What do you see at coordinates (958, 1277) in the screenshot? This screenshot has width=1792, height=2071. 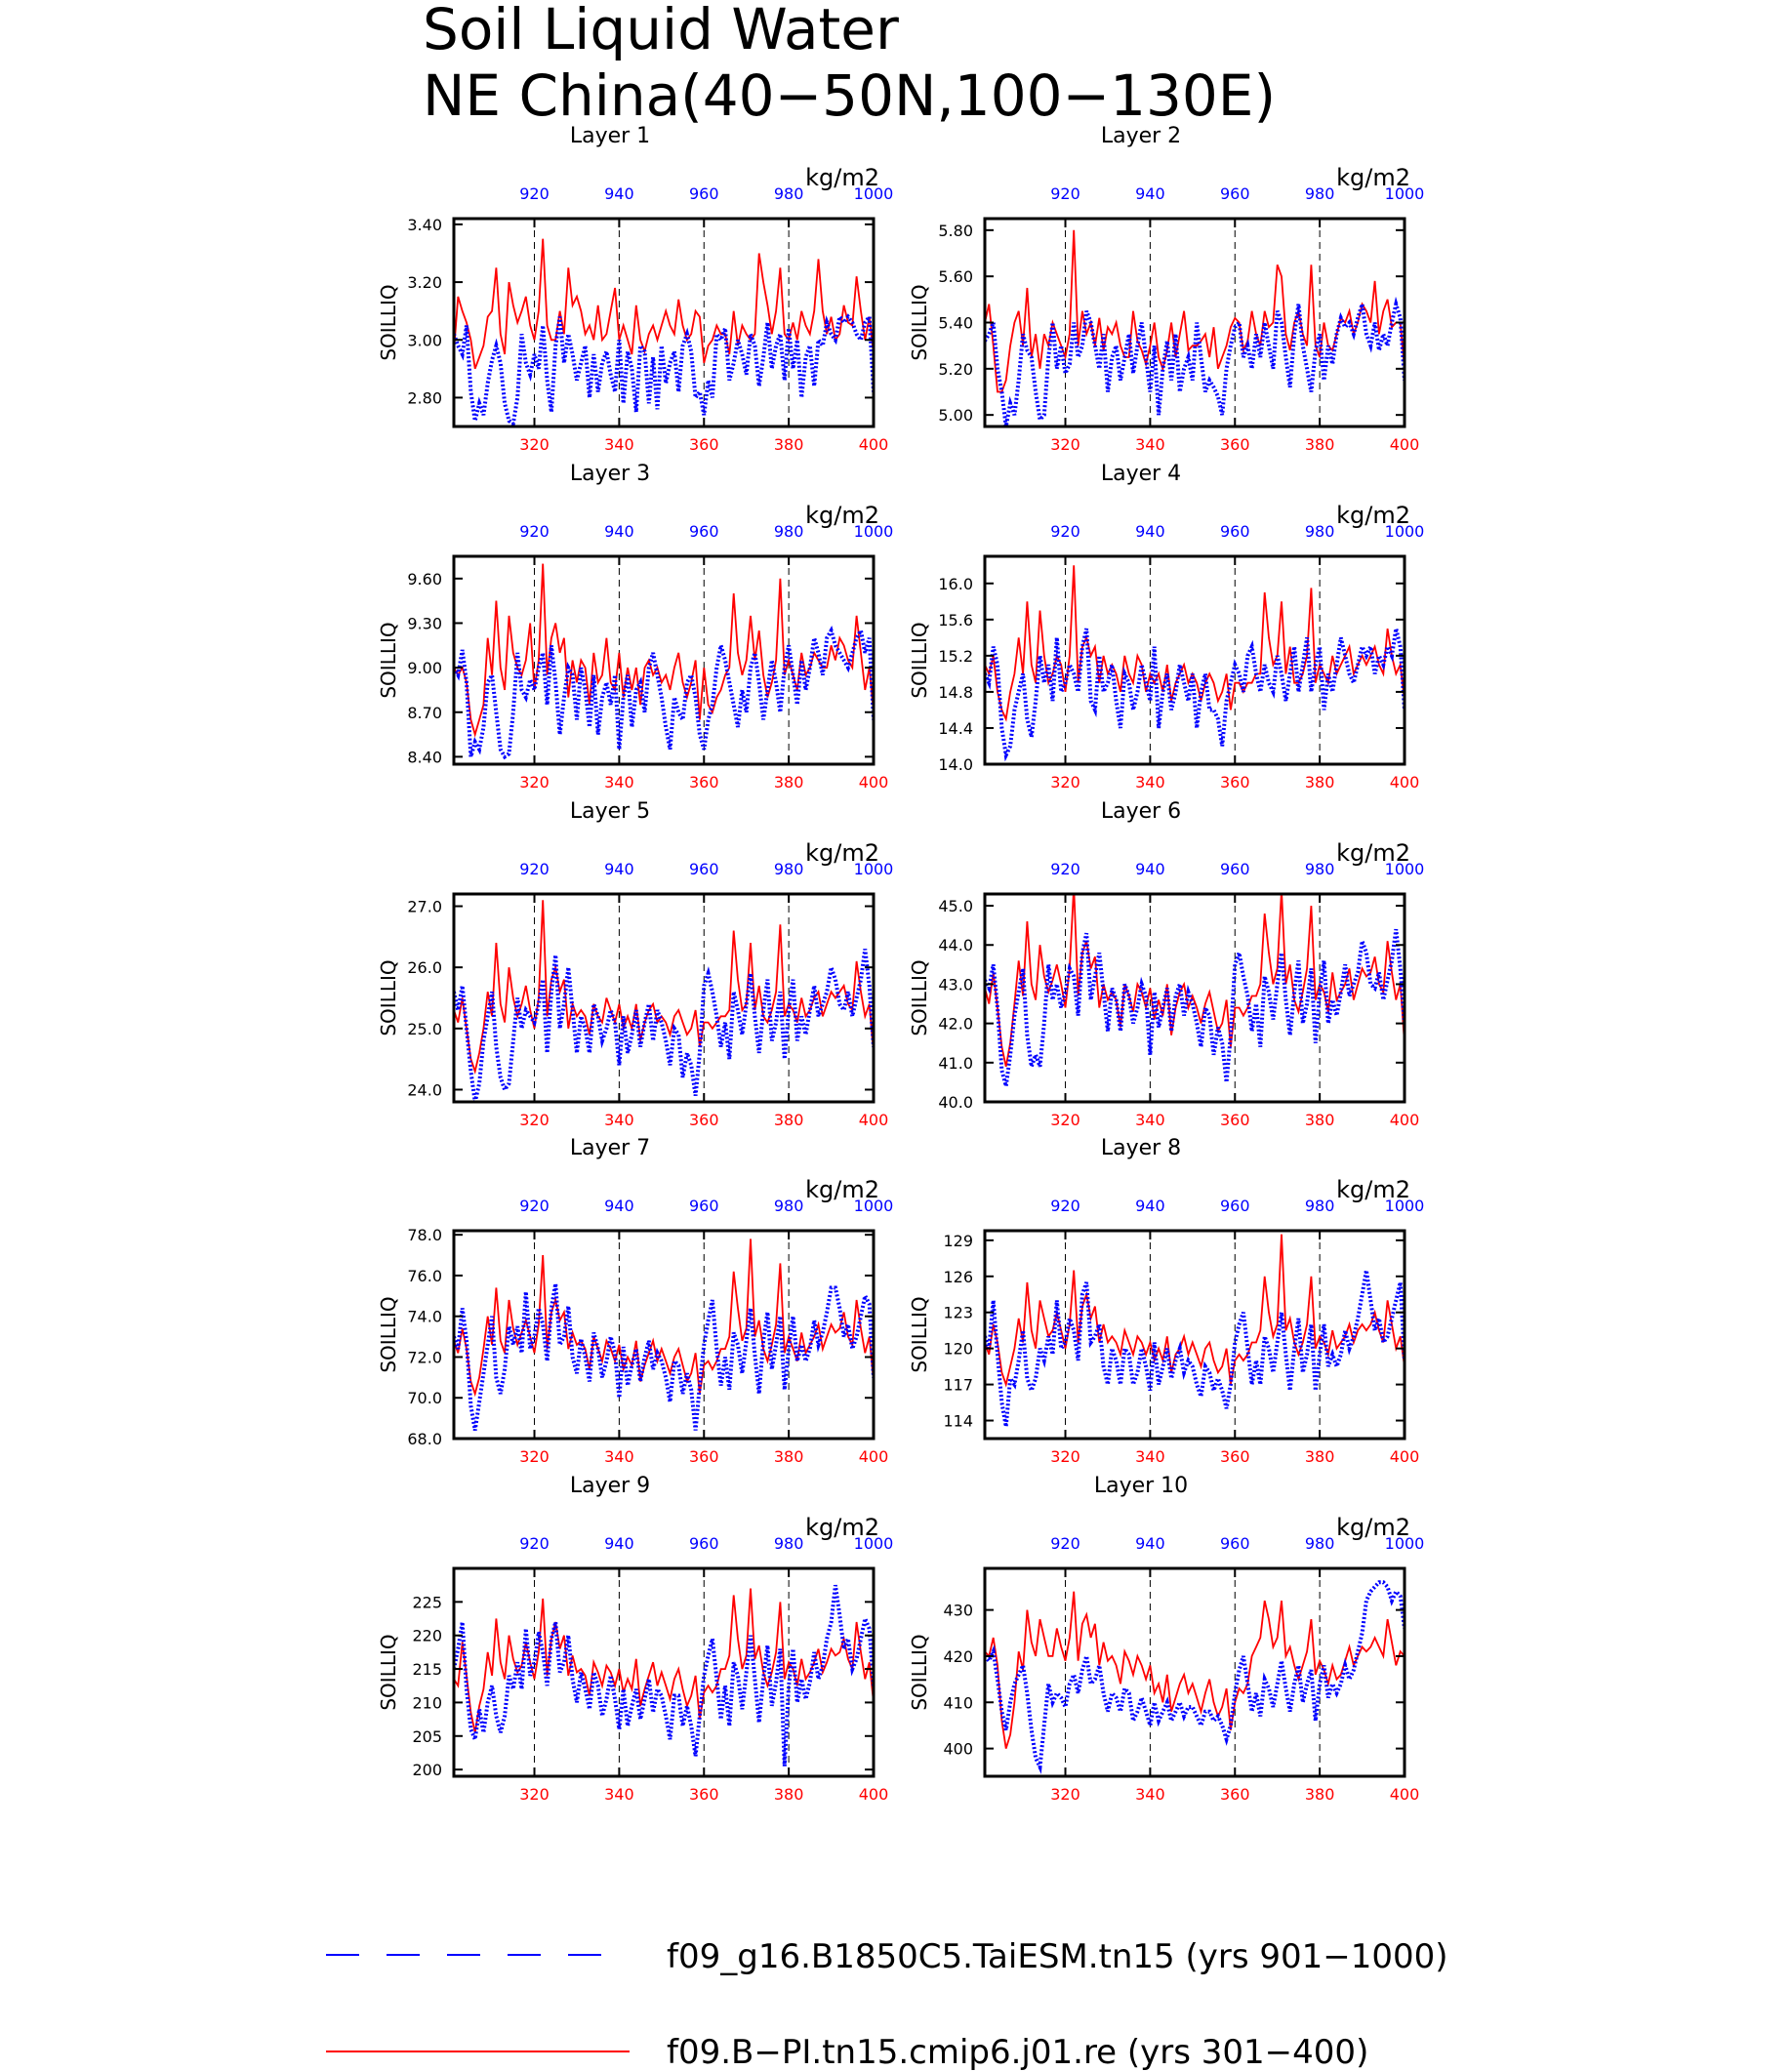 I see `y-tick-label: 126` at bounding box center [958, 1277].